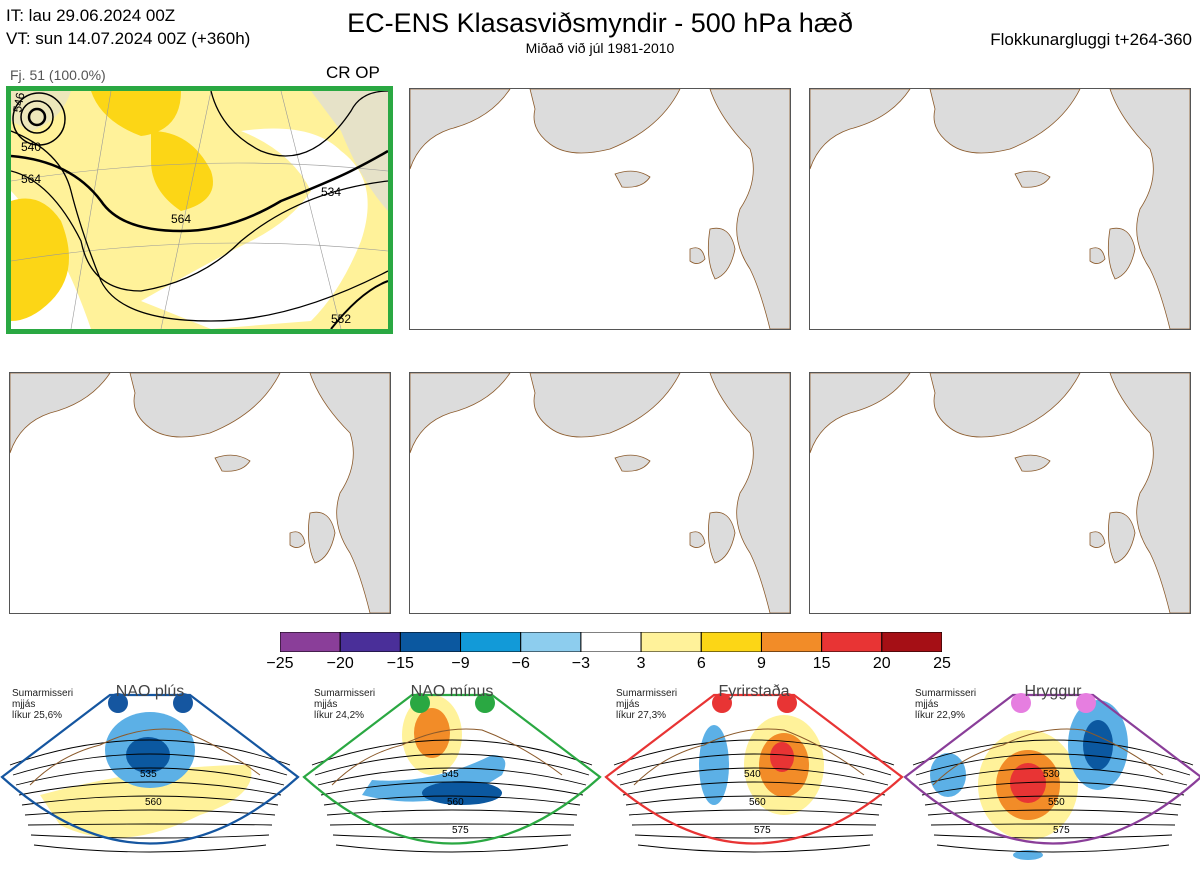  What do you see at coordinates (452, 691) in the screenshot?
I see `regime-name: NAO mínus` at bounding box center [452, 691].